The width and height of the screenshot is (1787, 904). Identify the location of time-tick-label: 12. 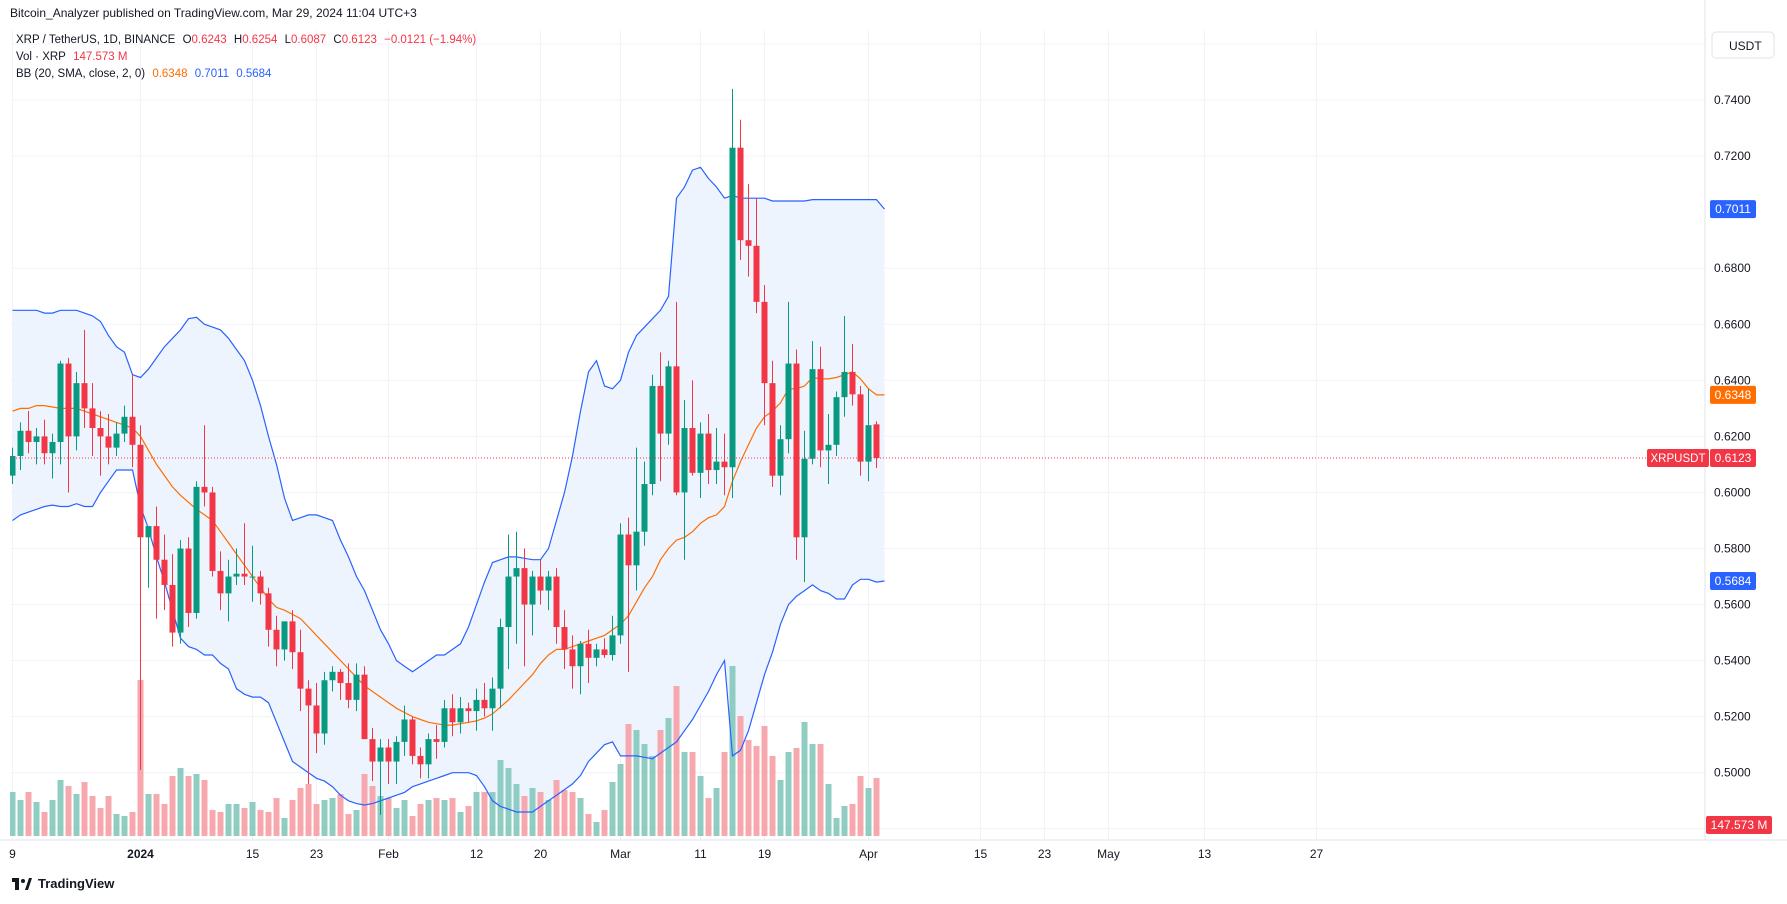
(477, 854).